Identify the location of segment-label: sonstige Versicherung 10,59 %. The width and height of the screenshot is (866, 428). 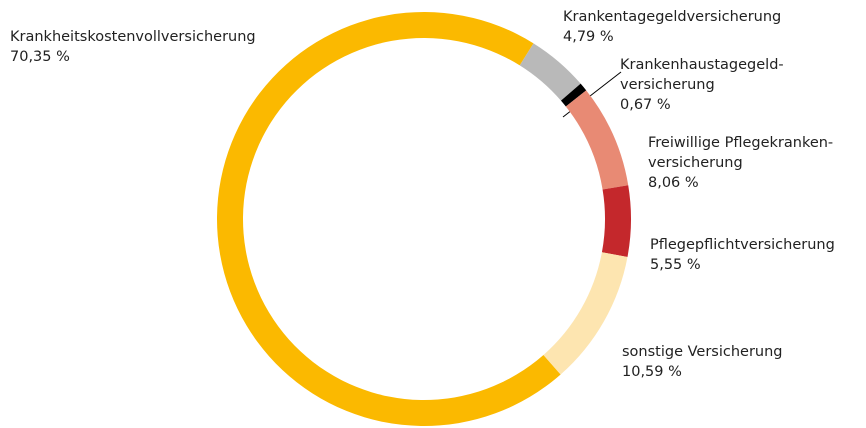
(702, 362).